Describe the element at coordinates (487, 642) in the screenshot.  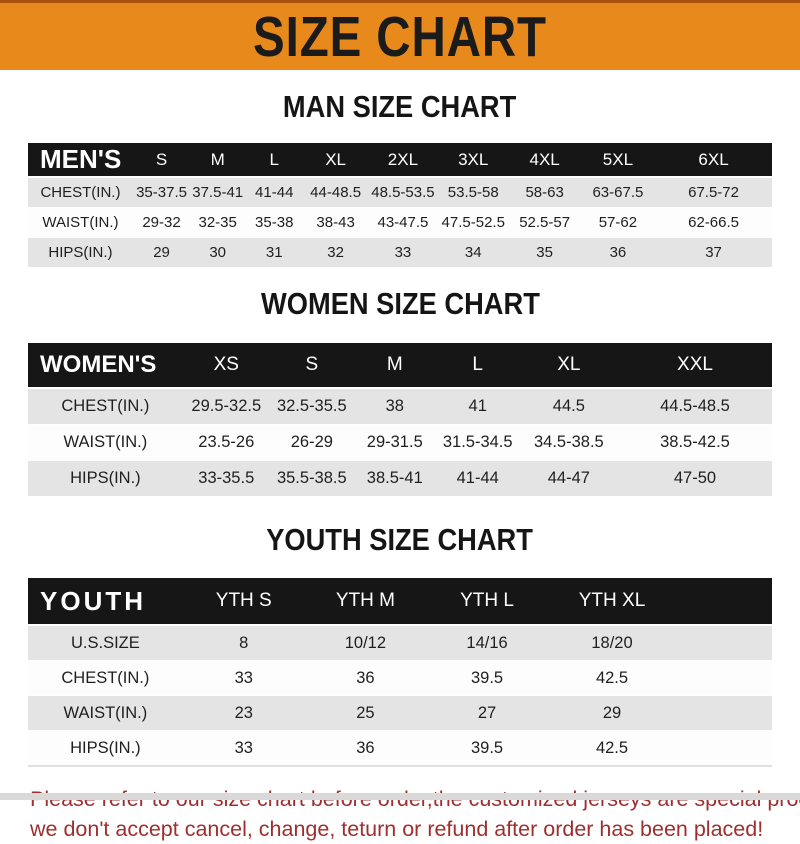
I see `cell: 14/16` at that location.